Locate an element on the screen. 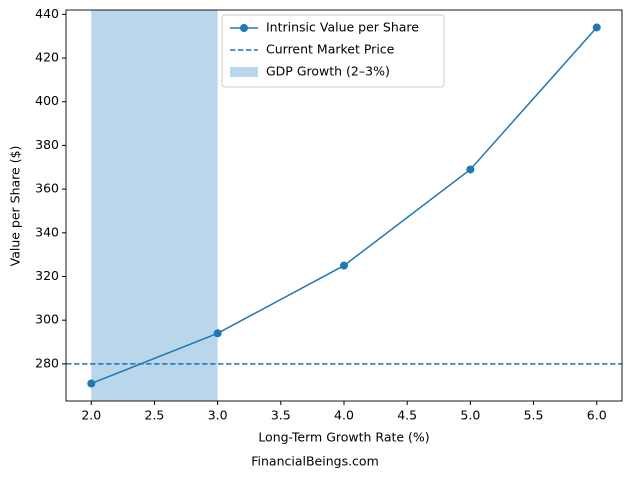 Image resolution: width=630 pixels, height=479 pixels. legend-marker is located at coordinates (244, 28).